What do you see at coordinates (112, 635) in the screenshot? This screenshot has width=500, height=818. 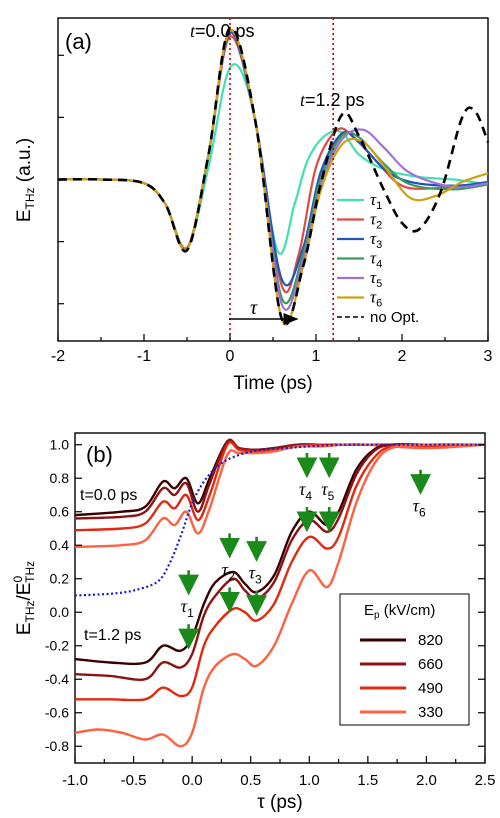 I see `panel-b-t1-annotation: t=1.2 ps` at bounding box center [112, 635].